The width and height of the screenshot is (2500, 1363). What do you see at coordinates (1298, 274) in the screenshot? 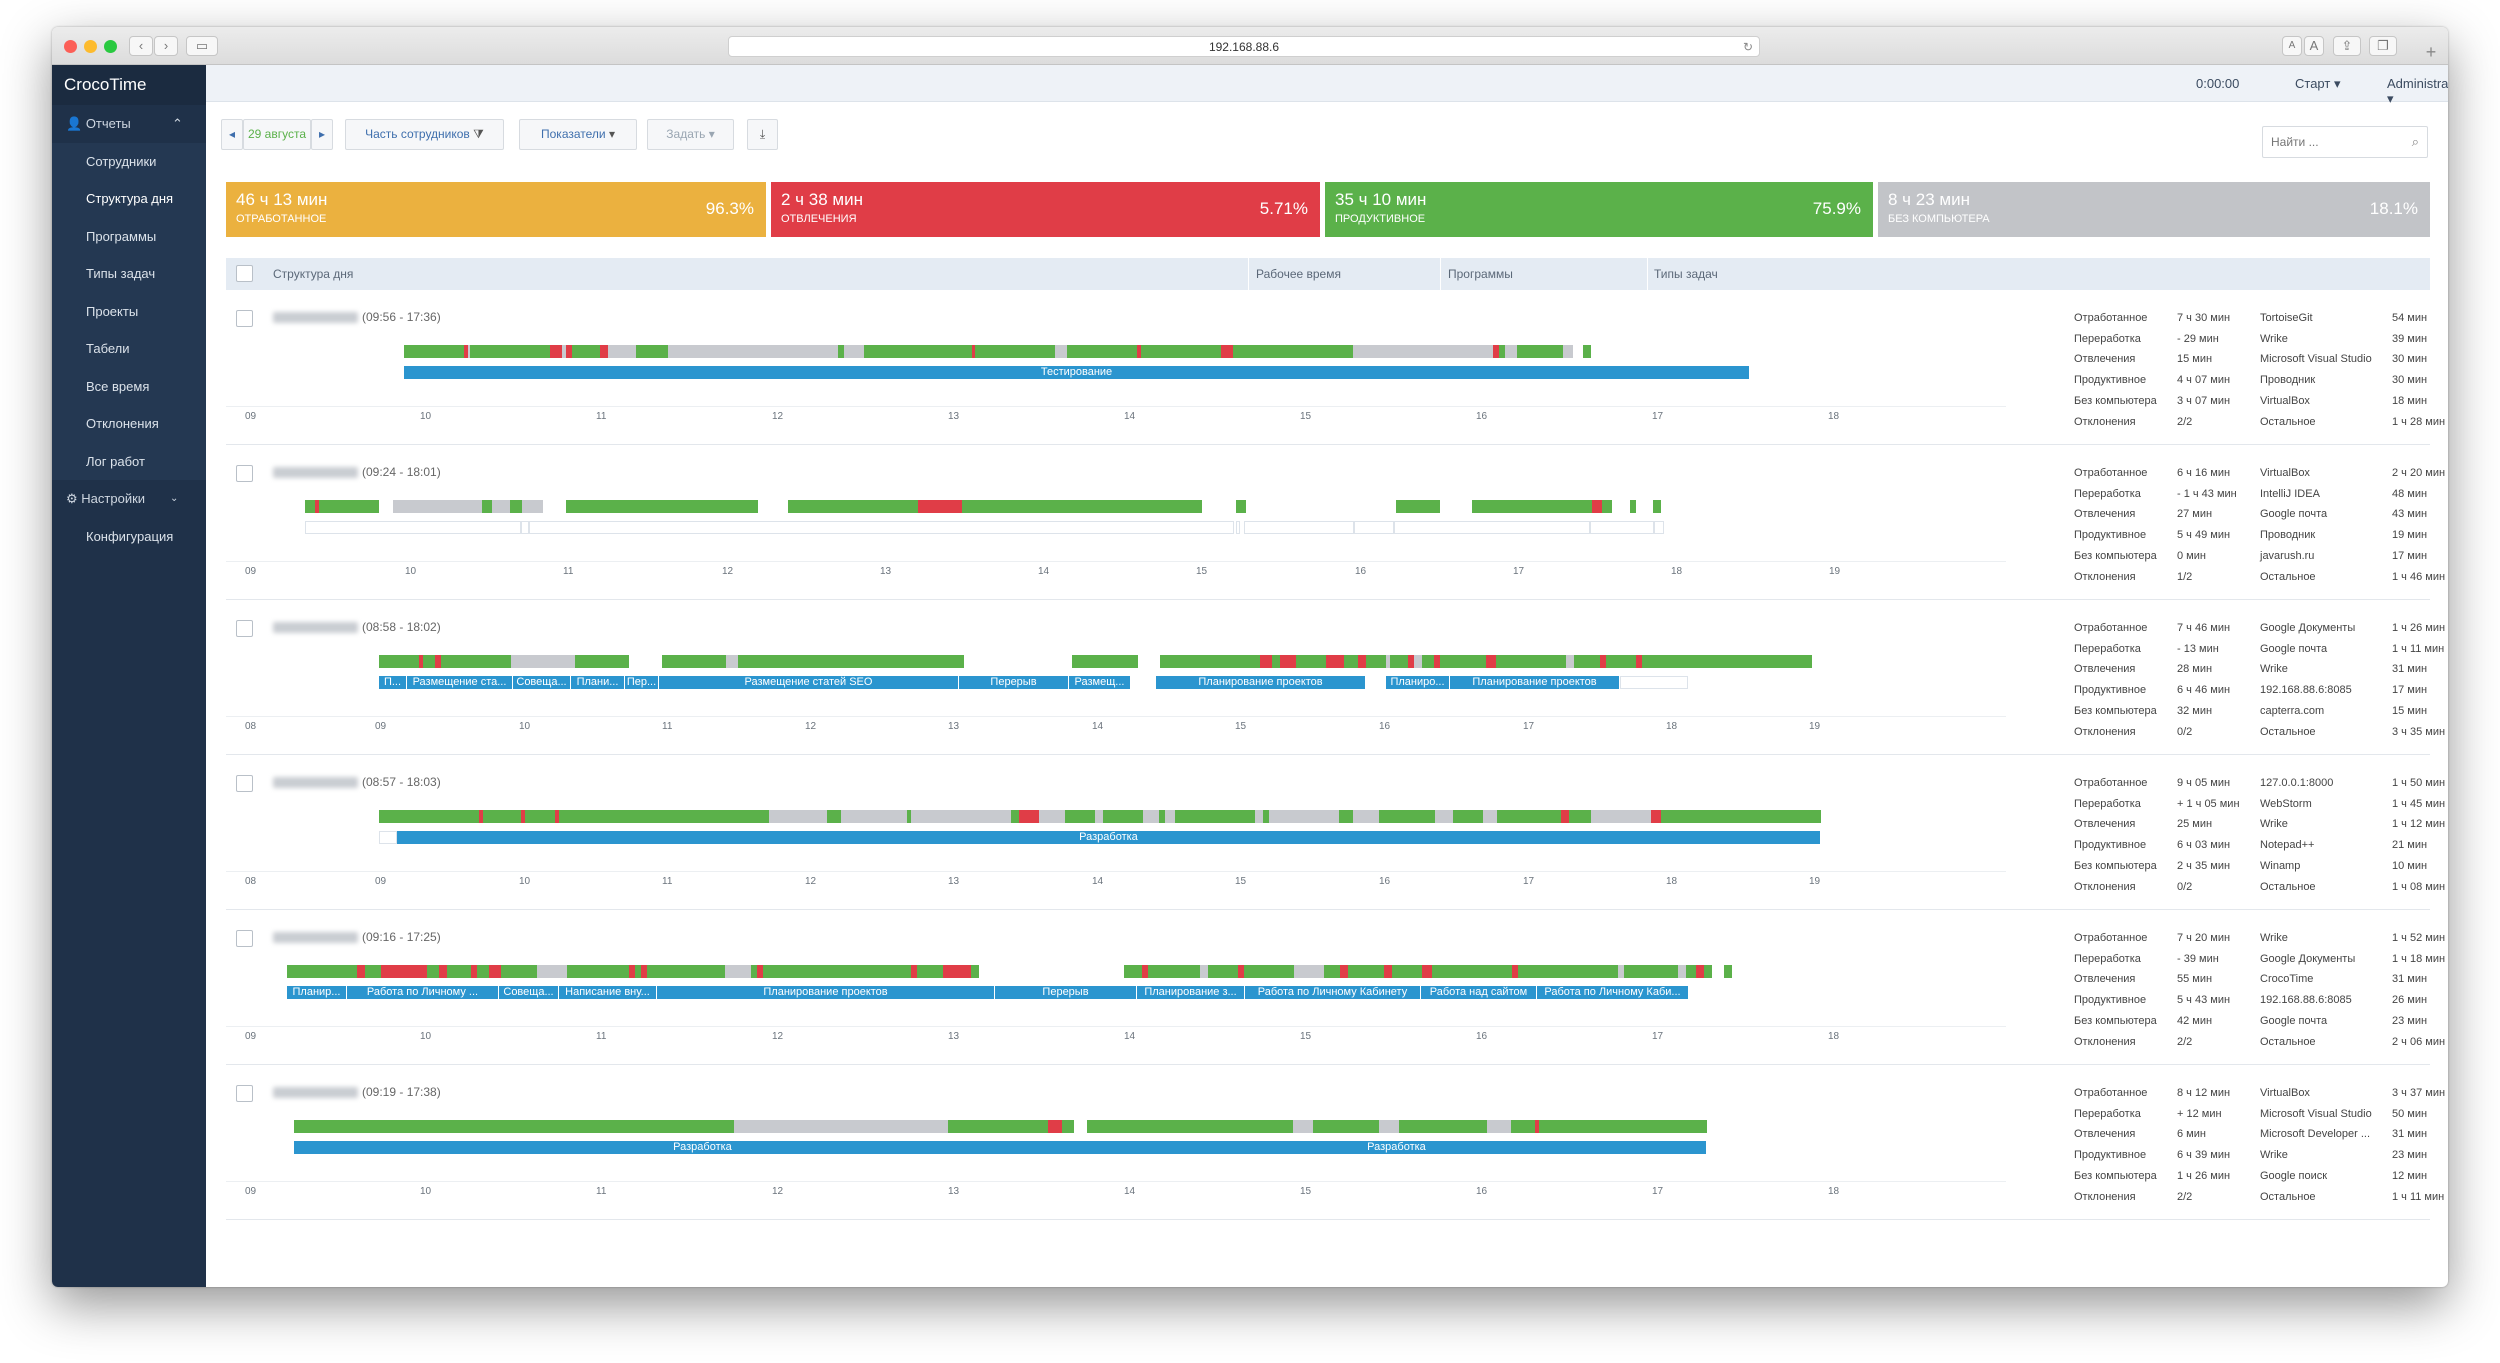
I see `column-worktime: Рабочее время` at bounding box center [1298, 274].